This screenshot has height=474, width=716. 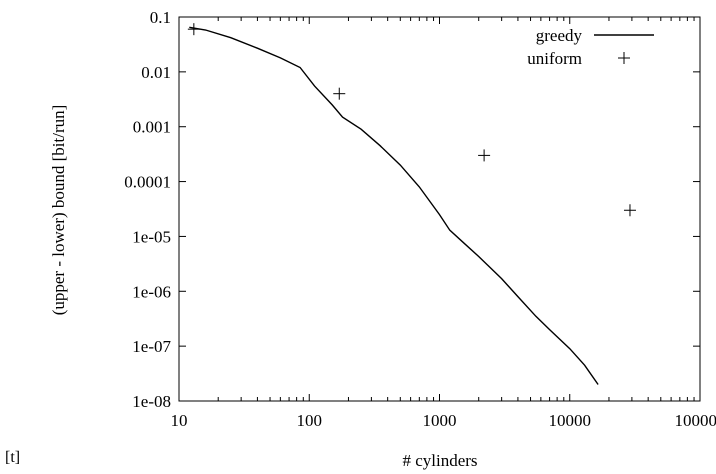 I want to click on x-tick-label: 10000, so click(x=570, y=420).